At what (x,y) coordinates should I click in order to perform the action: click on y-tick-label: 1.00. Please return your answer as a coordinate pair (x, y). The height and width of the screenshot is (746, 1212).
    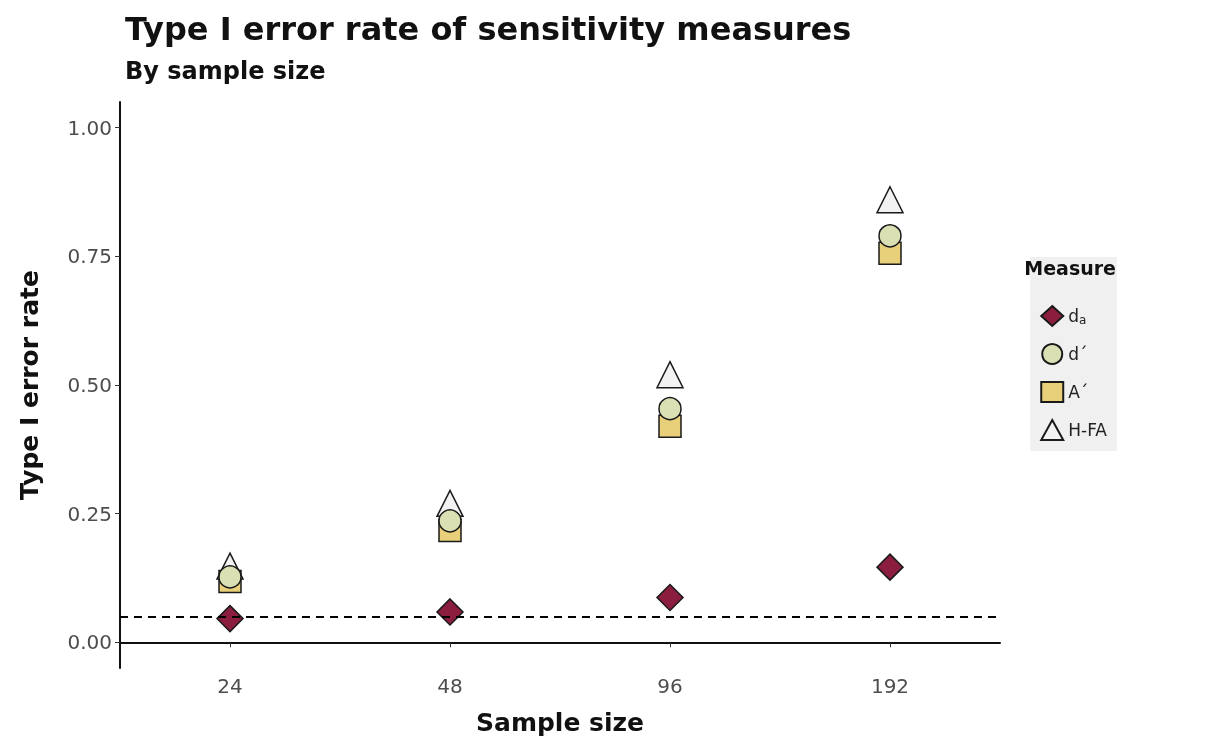
    Looking at the image, I should click on (89, 127).